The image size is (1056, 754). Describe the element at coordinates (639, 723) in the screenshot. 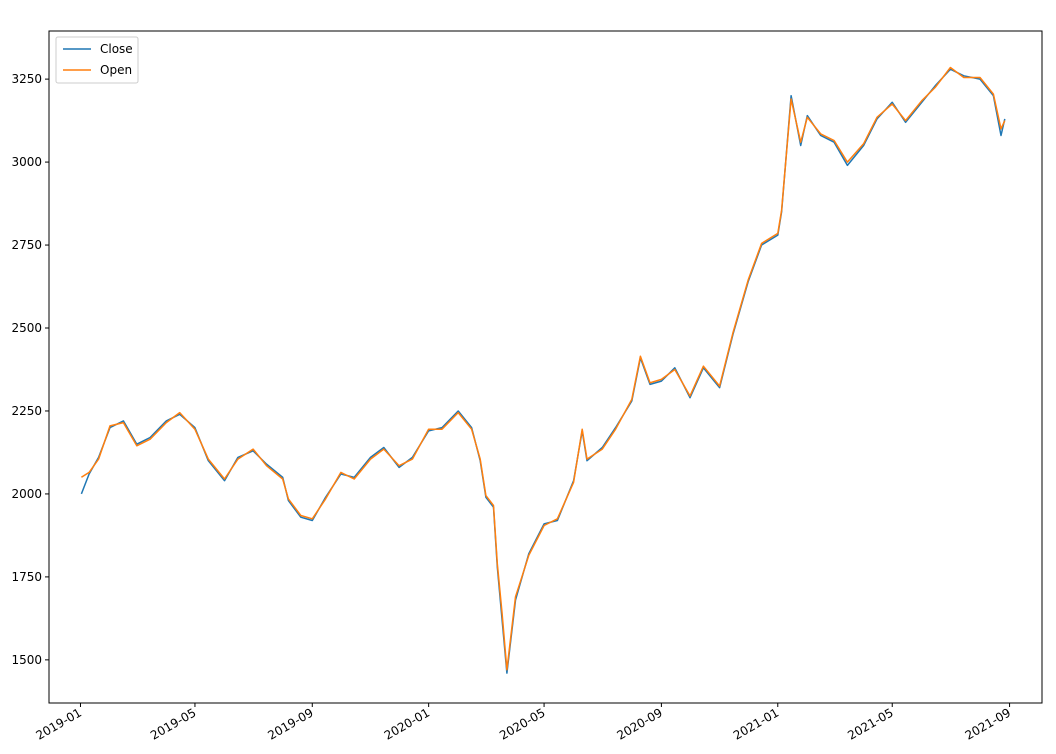

I see `x-tick-label: 2020-09` at that location.